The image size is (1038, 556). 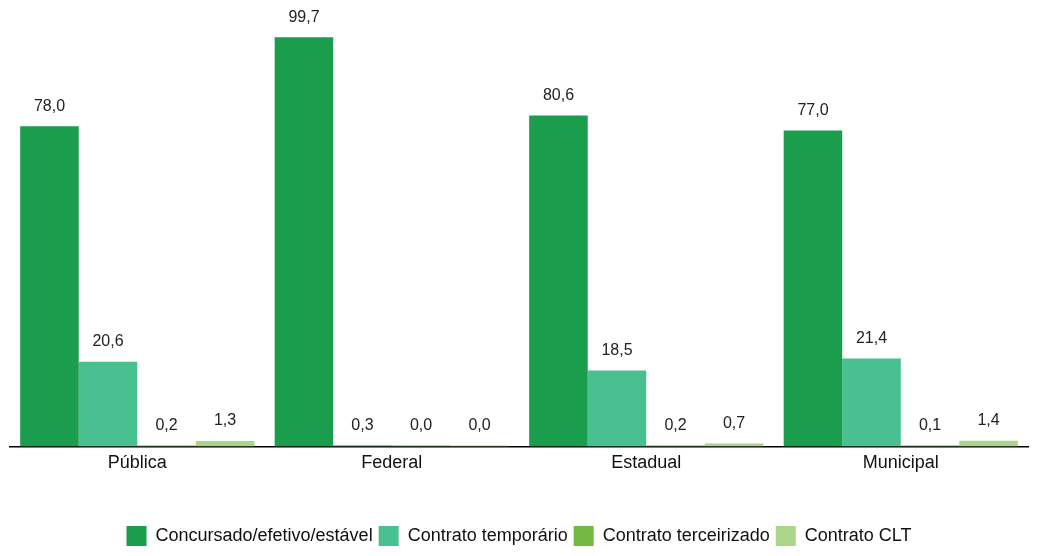 I want to click on data-label: 20,6, so click(x=108, y=341).